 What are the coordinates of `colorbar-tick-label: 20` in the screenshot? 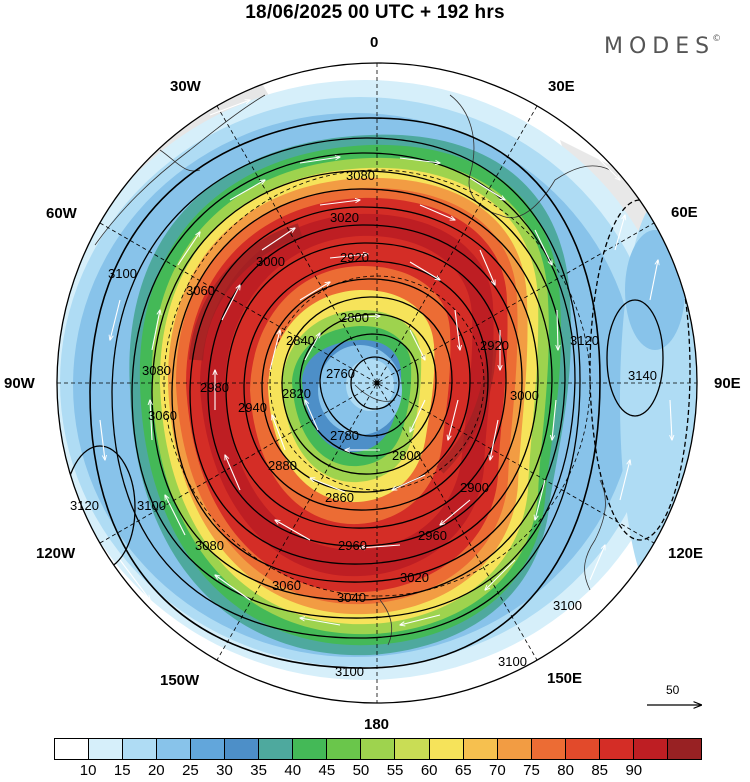 It's located at (156, 770).